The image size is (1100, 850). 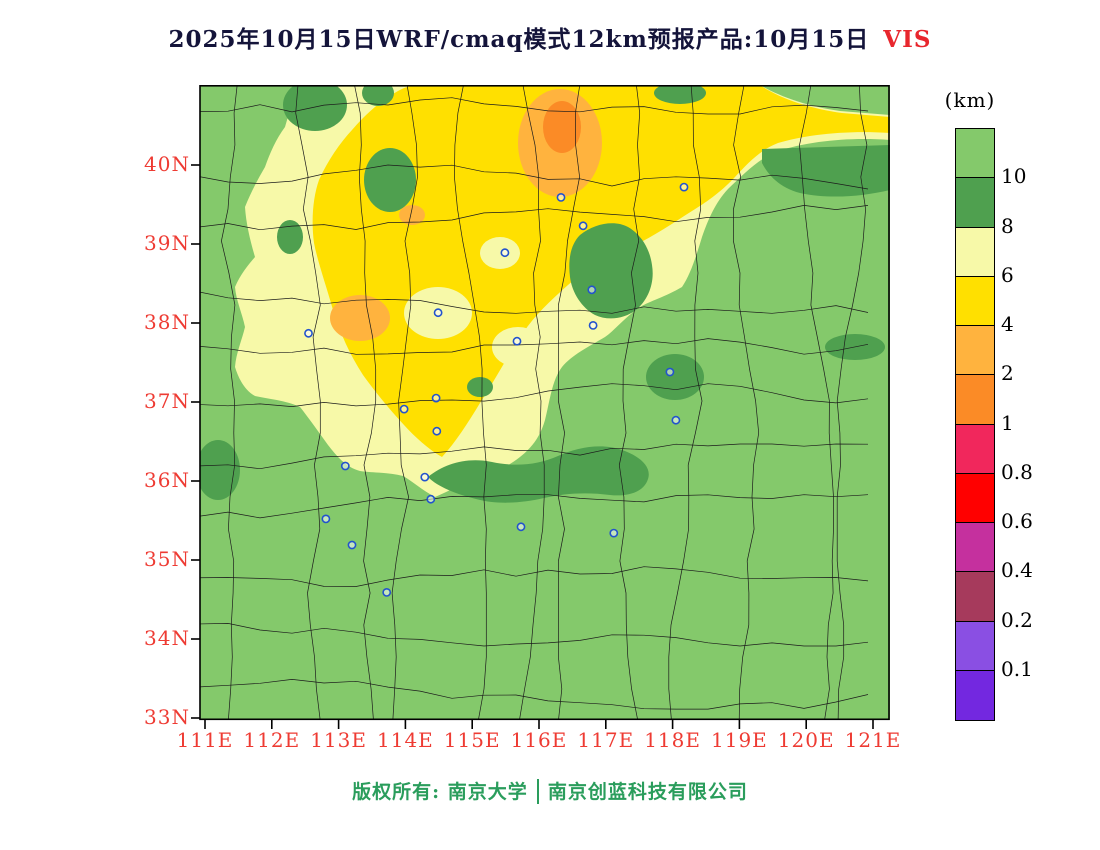 I want to click on copyright-company: 南京创蓝科技有限公司, so click(x=647, y=792).